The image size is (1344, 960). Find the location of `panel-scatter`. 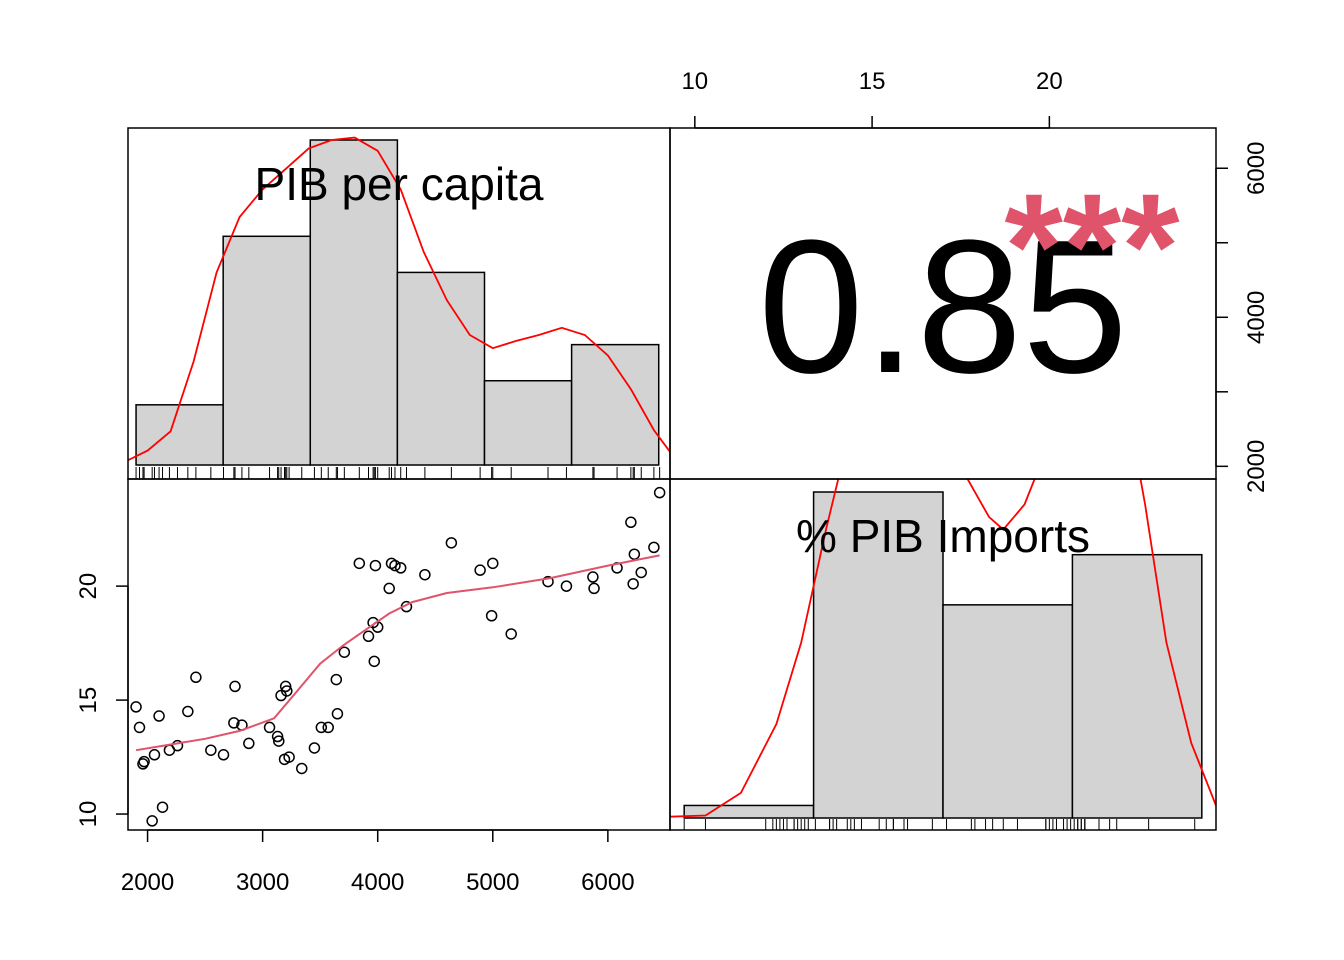

panel-scatter is located at coordinates (398, 656).